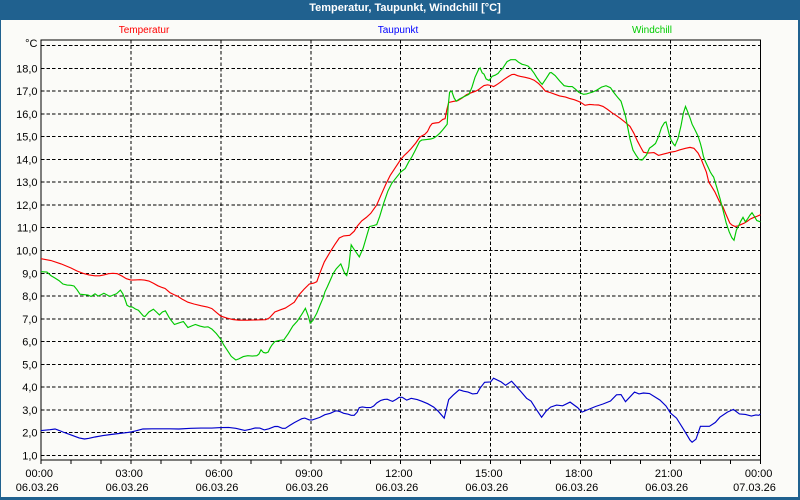  I want to click on svg-text: 10,0, so click(26, 252).